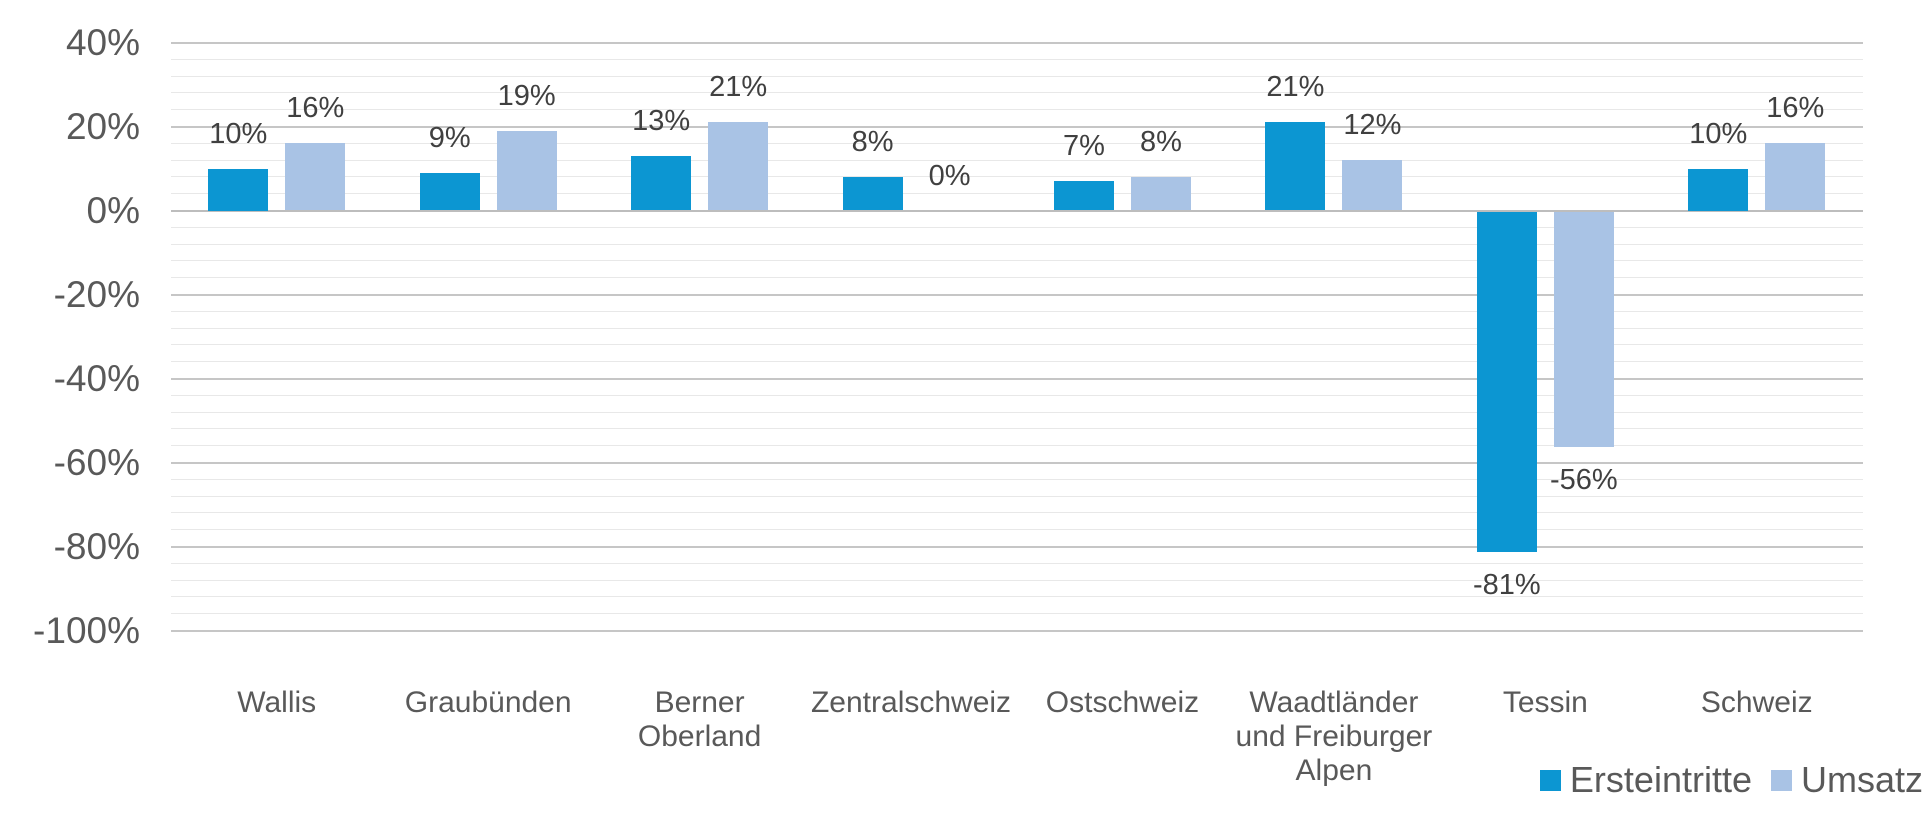 The image size is (1925, 824). Describe the element at coordinates (872, 193) in the screenshot. I see `bar-ersteintritte-zentralschweiz` at that location.